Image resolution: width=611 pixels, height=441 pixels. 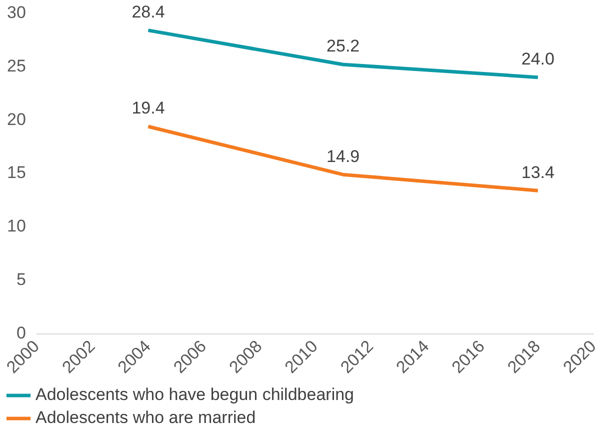 What do you see at coordinates (146, 418) in the screenshot?
I see `legend-label: Adolescents who are married` at bounding box center [146, 418].